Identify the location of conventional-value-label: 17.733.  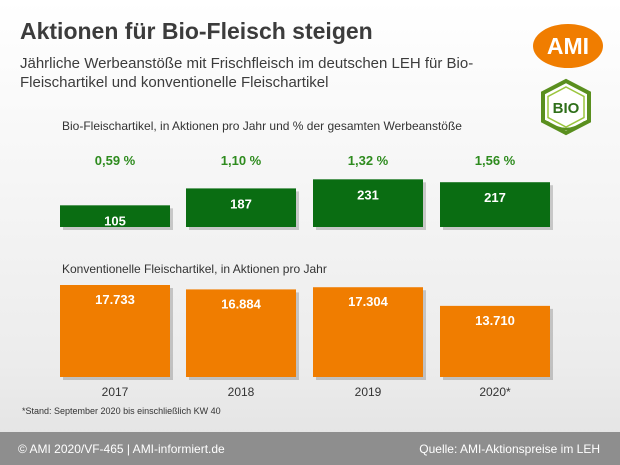
(115, 299).